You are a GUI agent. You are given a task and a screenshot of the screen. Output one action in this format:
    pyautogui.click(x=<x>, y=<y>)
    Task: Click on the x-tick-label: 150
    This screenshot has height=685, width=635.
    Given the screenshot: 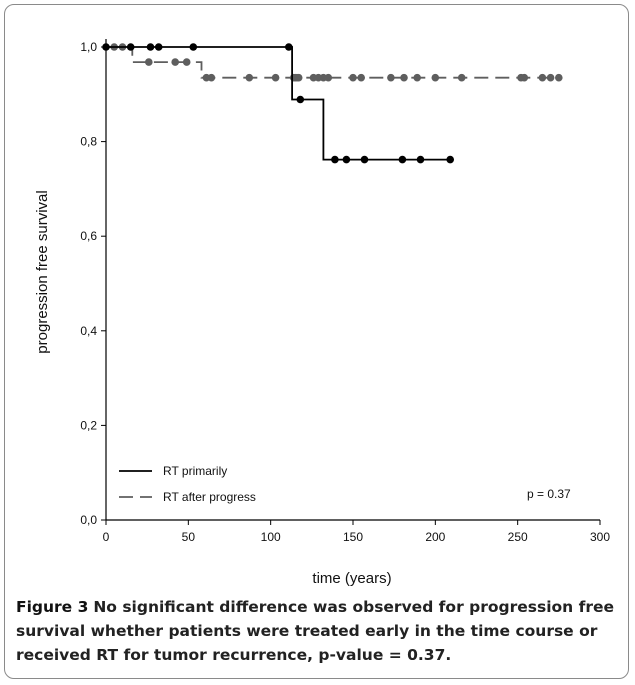 What is the action you would take?
    pyautogui.click(x=353, y=537)
    